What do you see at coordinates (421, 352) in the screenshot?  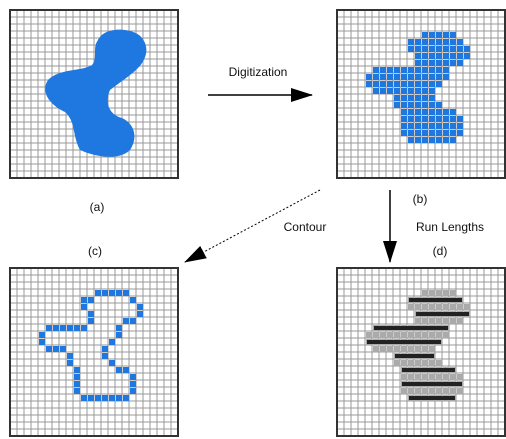 I see `grid-border` at bounding box center [421, 352].